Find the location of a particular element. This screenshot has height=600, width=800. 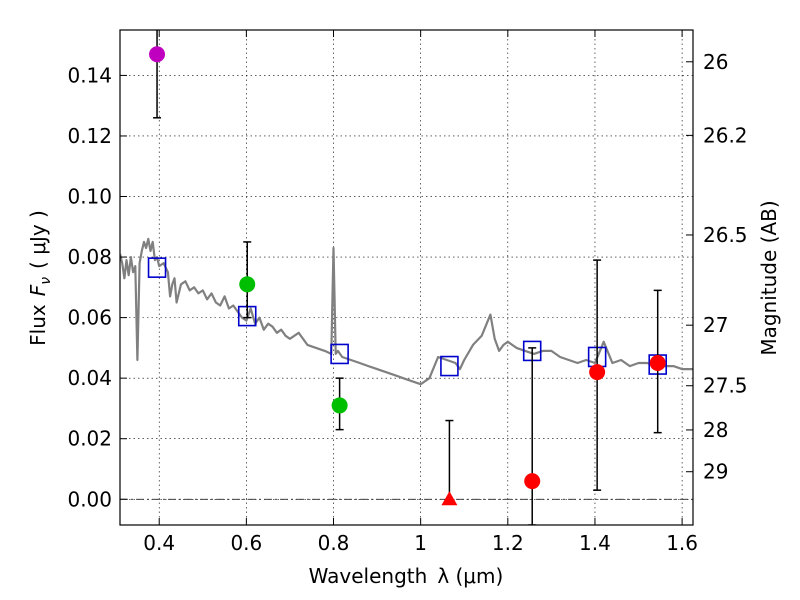

x-tick-label: 1.6 is located at coordinates (682, 543).